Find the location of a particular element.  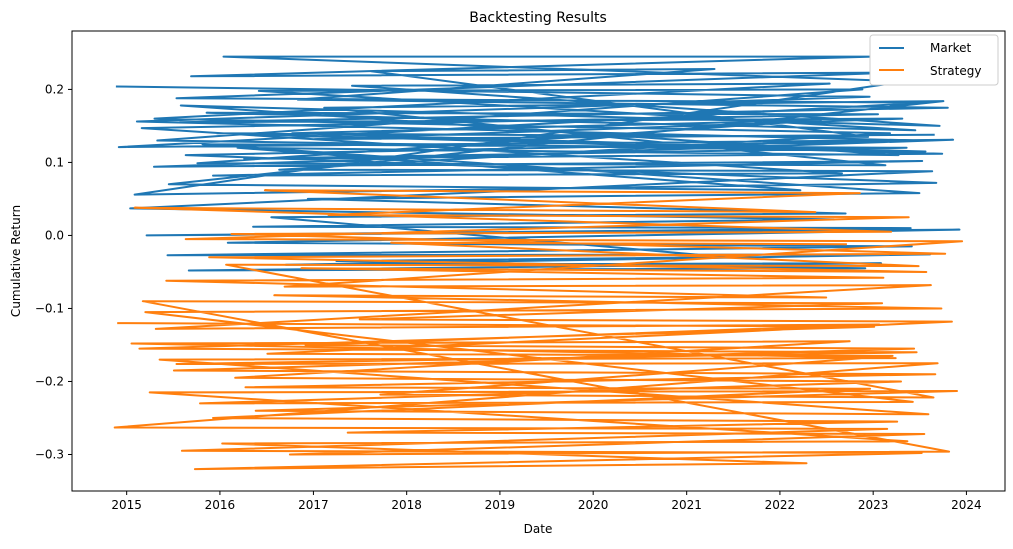

y-tick-label: 0.0 is located at coordinates (54, 235).